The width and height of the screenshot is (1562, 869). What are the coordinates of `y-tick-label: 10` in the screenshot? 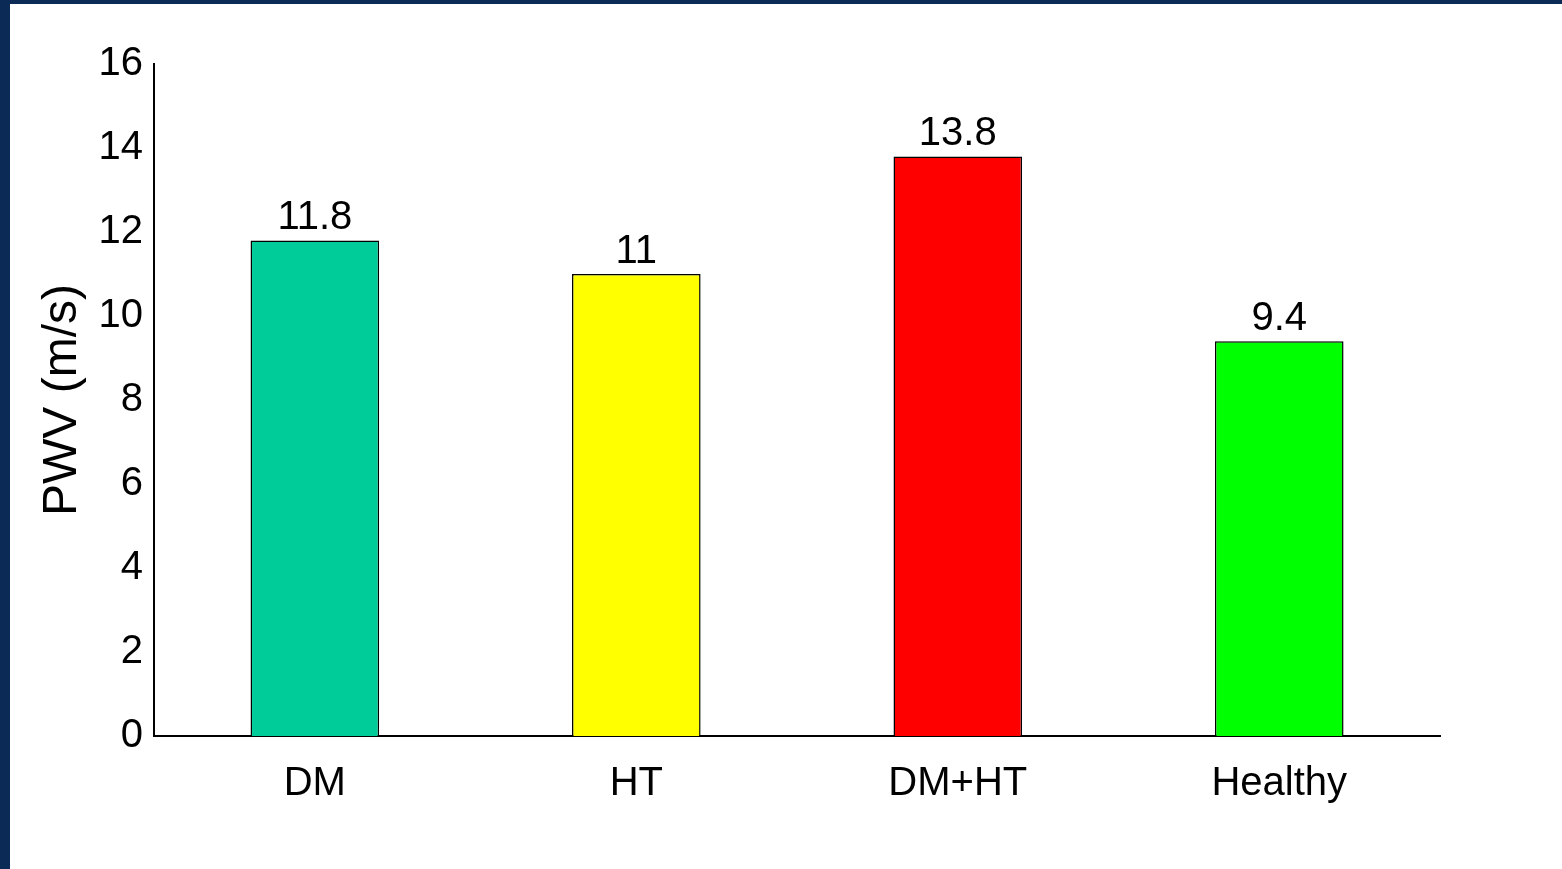 It's located at (121, 313).